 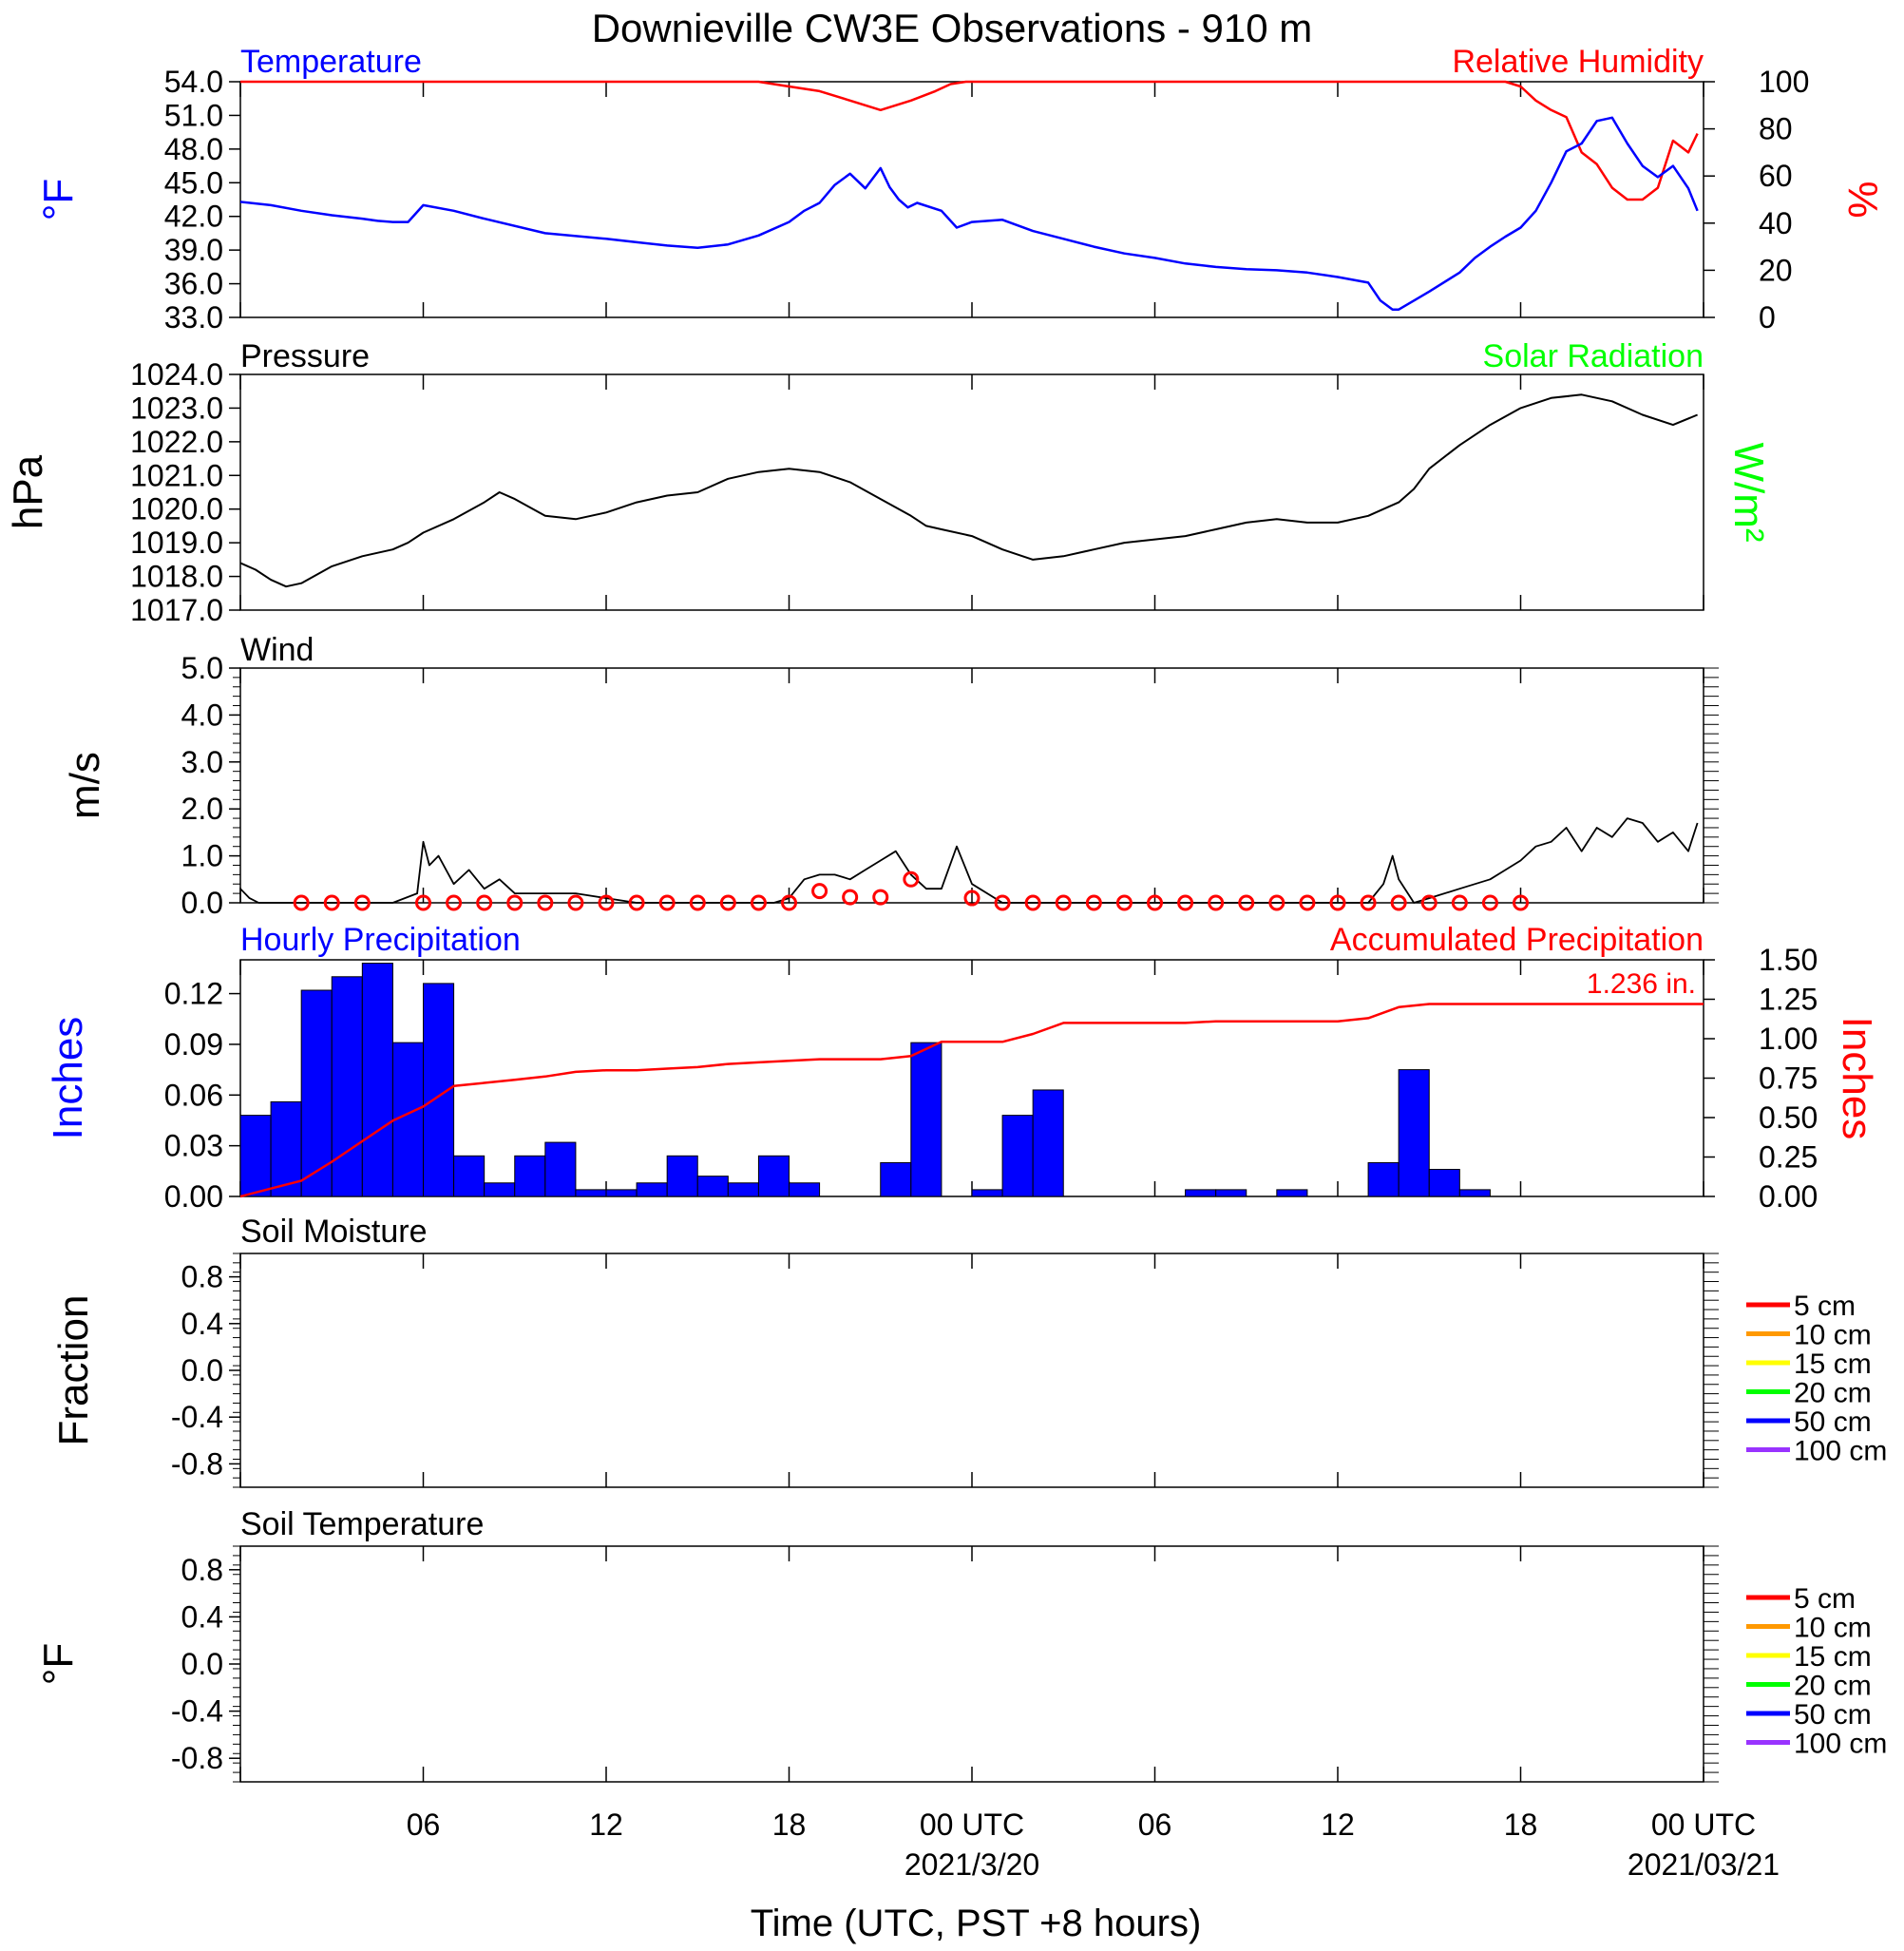 I want to click on soil-moisture-frame, so click(x=971, y=1371).